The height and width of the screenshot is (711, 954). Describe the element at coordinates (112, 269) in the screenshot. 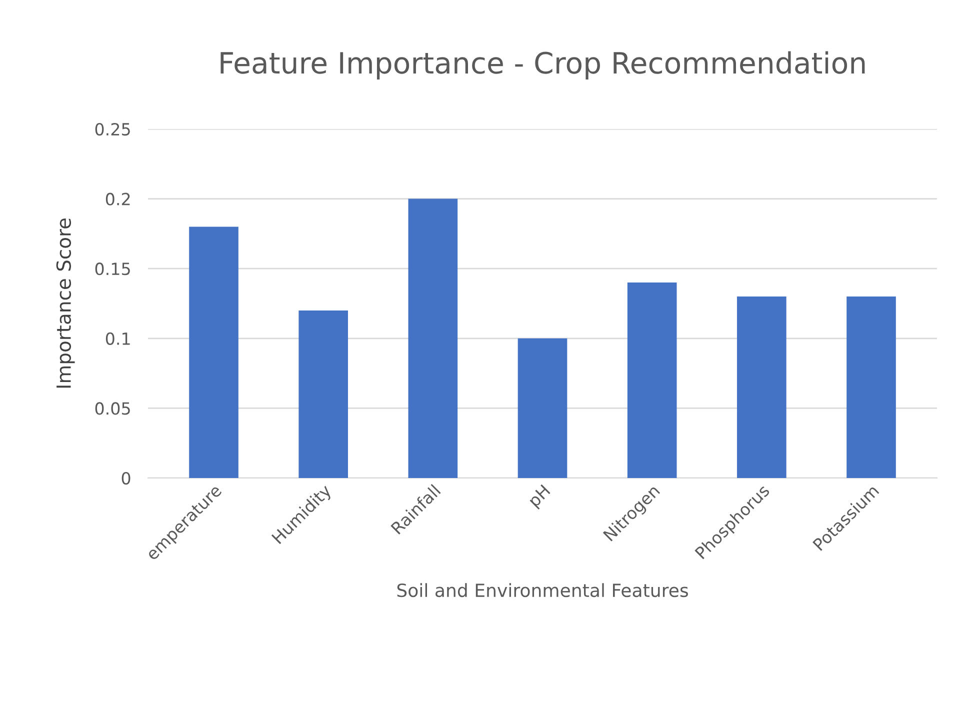

I see `y-tick-label: 0.15` at that location.